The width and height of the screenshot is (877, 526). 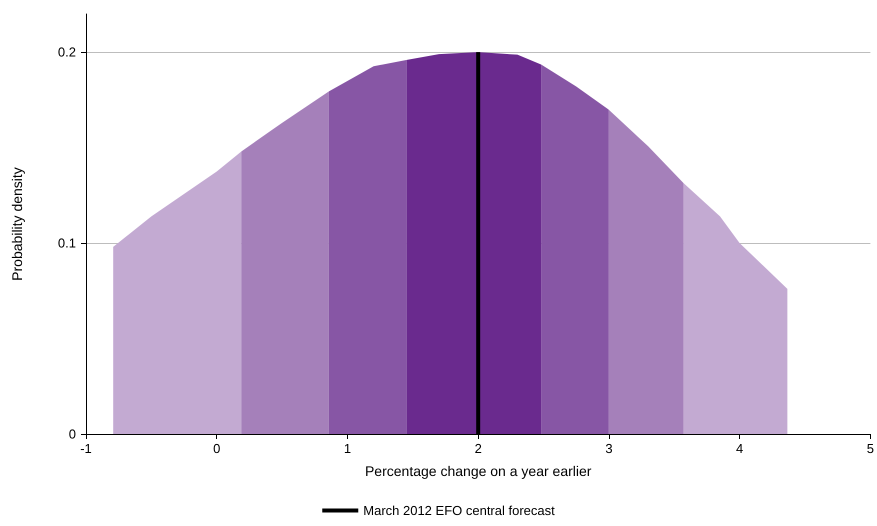 I want to click on x-tick-label: 4, so click(x=740, y=448).